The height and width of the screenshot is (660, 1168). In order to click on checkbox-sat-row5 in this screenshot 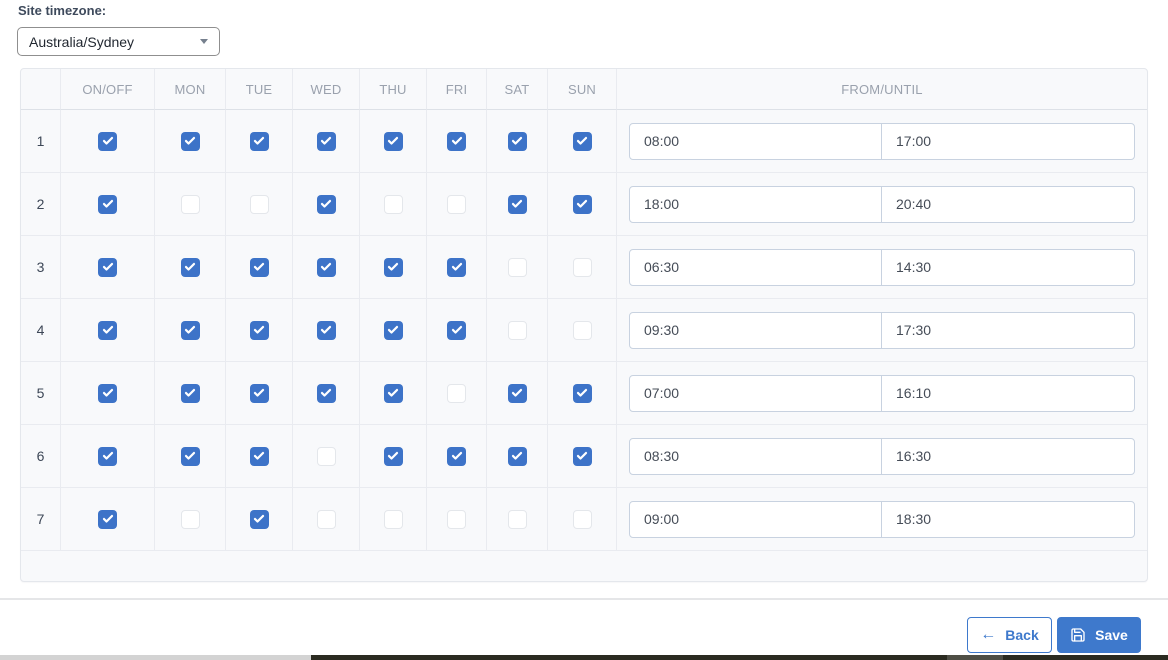, I will do `click(517, 393)`.